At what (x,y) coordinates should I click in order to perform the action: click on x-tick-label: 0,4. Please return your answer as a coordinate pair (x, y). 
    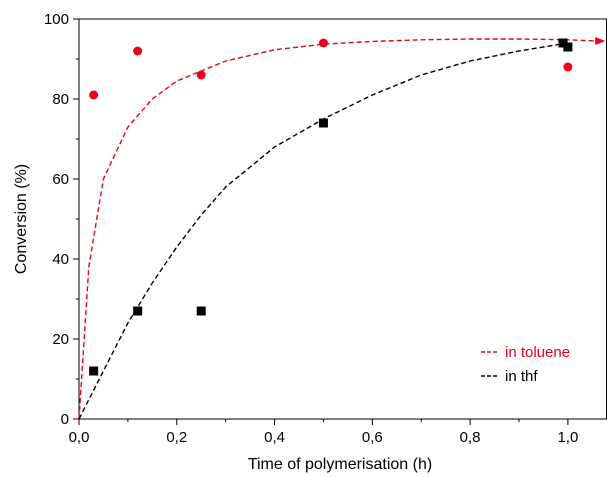
    Looking at the image, I should click on (274, 437).